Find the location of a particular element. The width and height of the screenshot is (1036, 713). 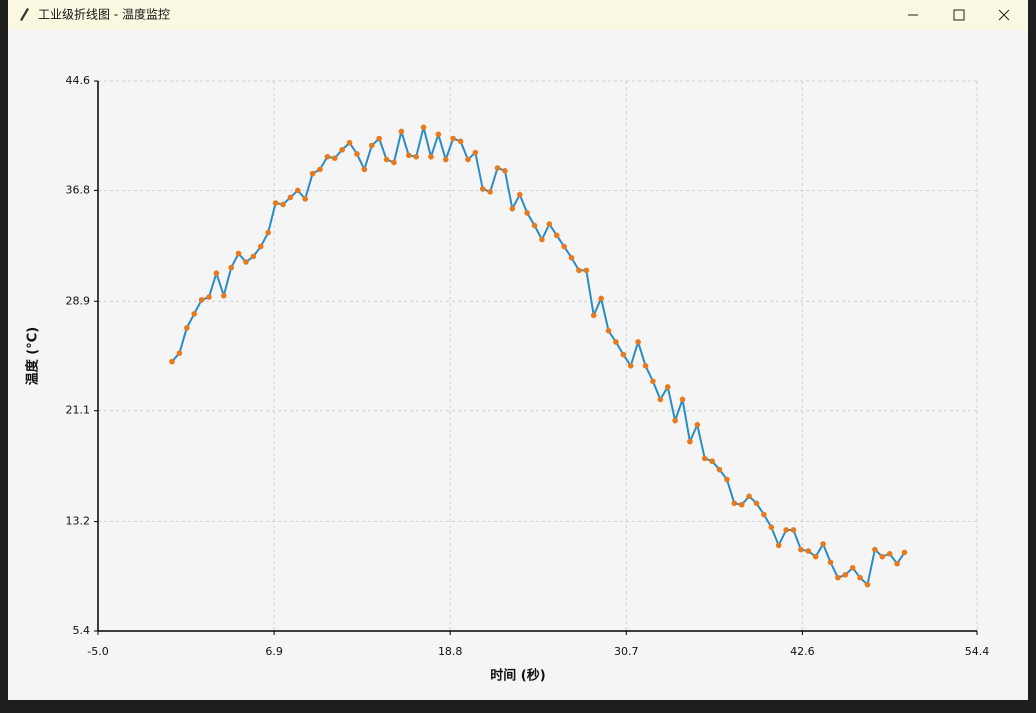

close-button is located at coordinates (1004, 15).